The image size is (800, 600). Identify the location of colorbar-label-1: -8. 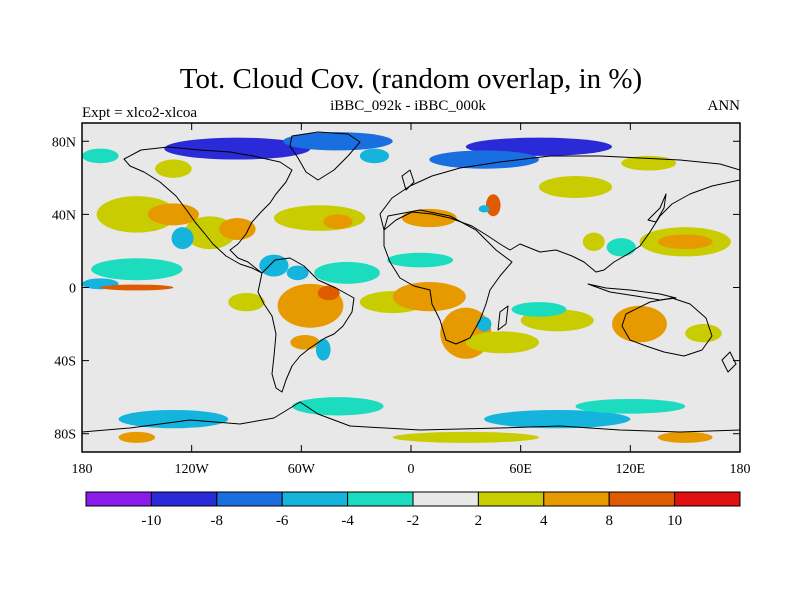
(217, 521).